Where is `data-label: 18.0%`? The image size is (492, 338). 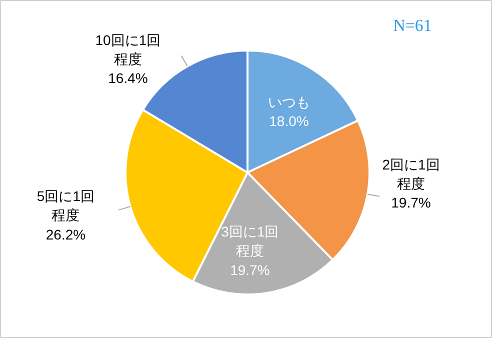 data-label: 18.0% is located at coordinates (289, 121).